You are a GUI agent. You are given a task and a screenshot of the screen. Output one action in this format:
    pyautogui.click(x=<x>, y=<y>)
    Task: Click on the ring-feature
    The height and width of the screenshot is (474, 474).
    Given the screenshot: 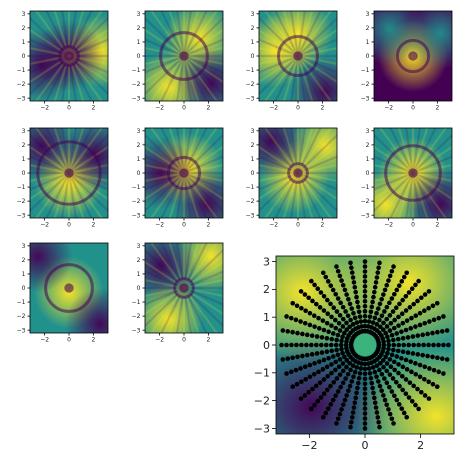 What is the action you would take?
    pyautogui.click(x=298, y=56)
    